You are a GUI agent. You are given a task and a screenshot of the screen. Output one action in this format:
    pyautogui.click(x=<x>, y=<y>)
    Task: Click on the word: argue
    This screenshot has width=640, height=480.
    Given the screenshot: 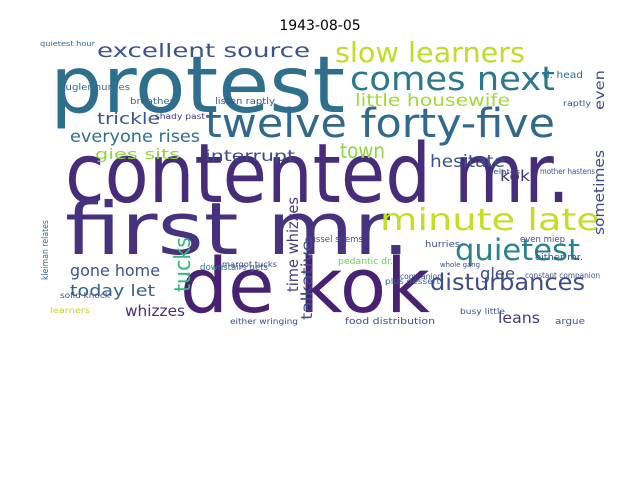 What is the action you would take?
    pyautogui.click(x=570, y=322)
    